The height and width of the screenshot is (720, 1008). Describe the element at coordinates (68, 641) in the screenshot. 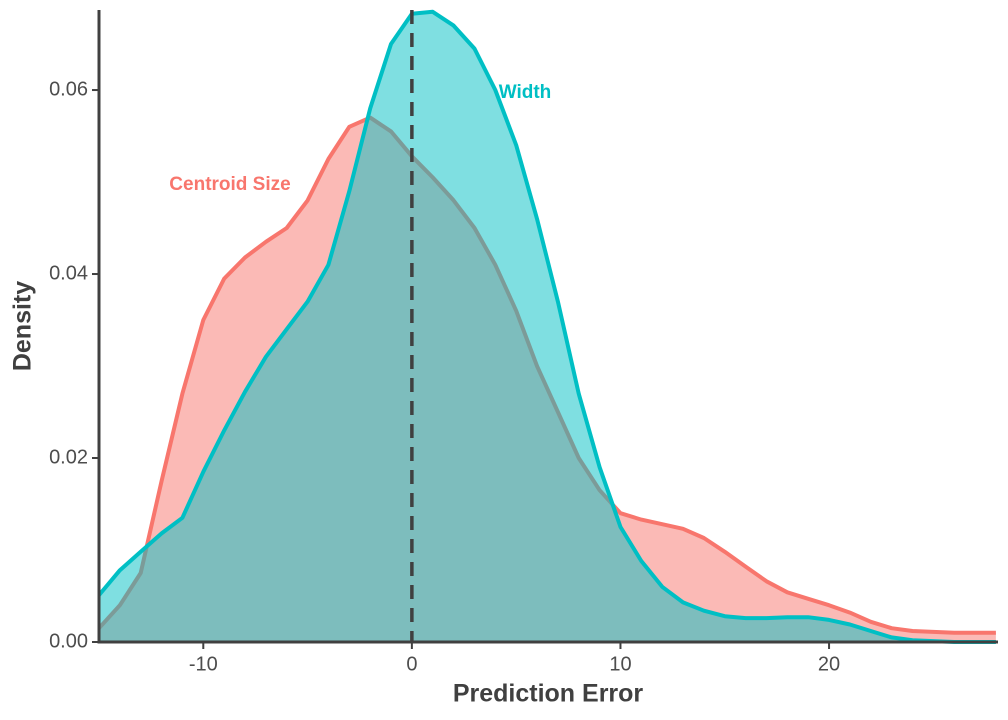

I see `y-tick-label: 0.00` at that location.